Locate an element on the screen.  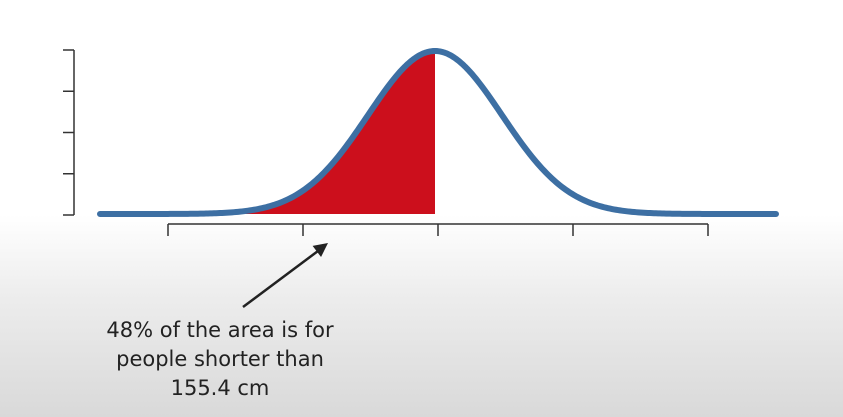
x-axis is located at coordinates (438, 229).